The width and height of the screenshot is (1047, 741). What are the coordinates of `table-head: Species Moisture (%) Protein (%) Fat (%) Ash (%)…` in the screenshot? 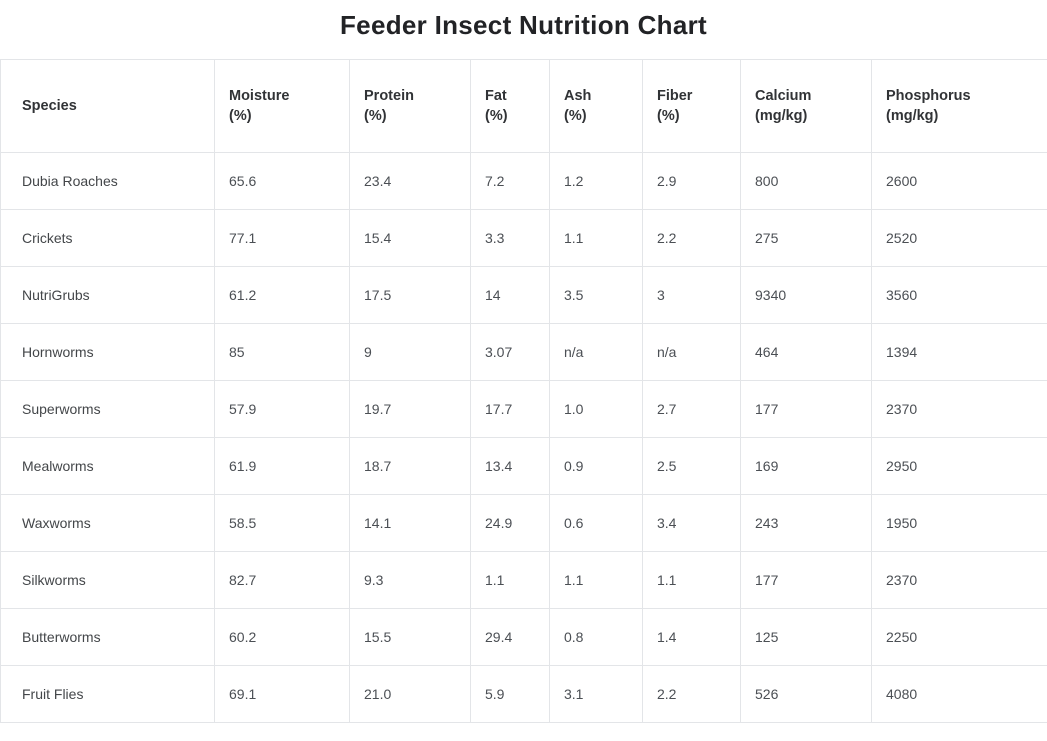 It's located at (523, 106).